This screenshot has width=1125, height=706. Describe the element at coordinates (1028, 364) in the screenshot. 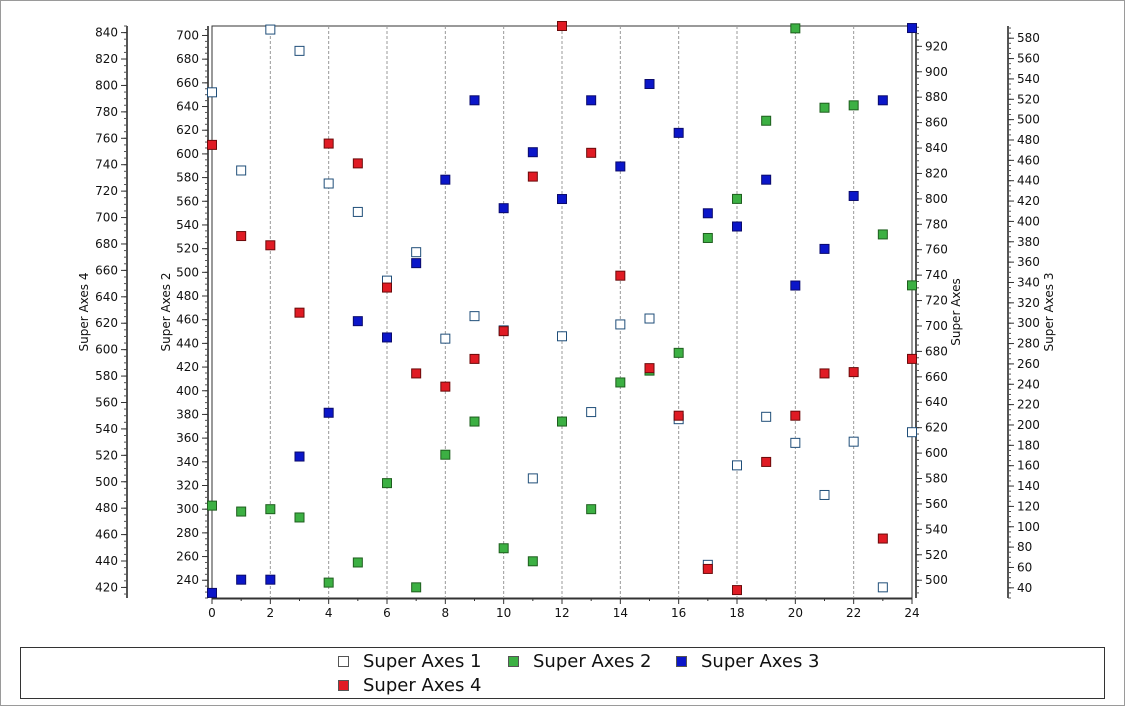

I see `y-tick-label: 260` at that location.